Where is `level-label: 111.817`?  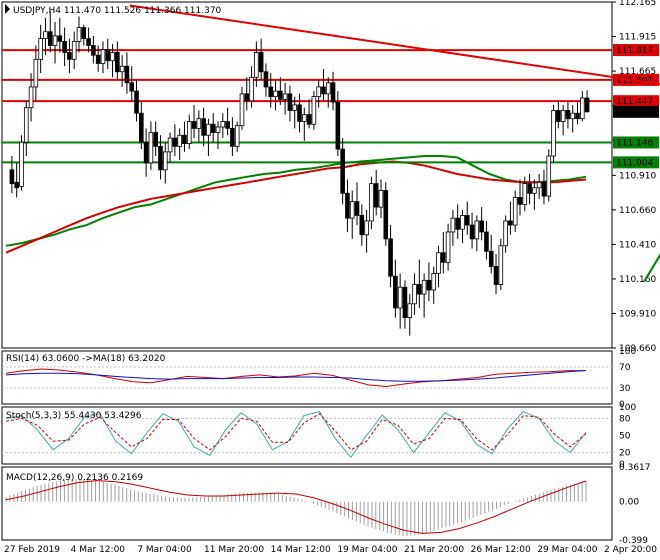 level-label: 111.817 is located at coordinates (634, 51).